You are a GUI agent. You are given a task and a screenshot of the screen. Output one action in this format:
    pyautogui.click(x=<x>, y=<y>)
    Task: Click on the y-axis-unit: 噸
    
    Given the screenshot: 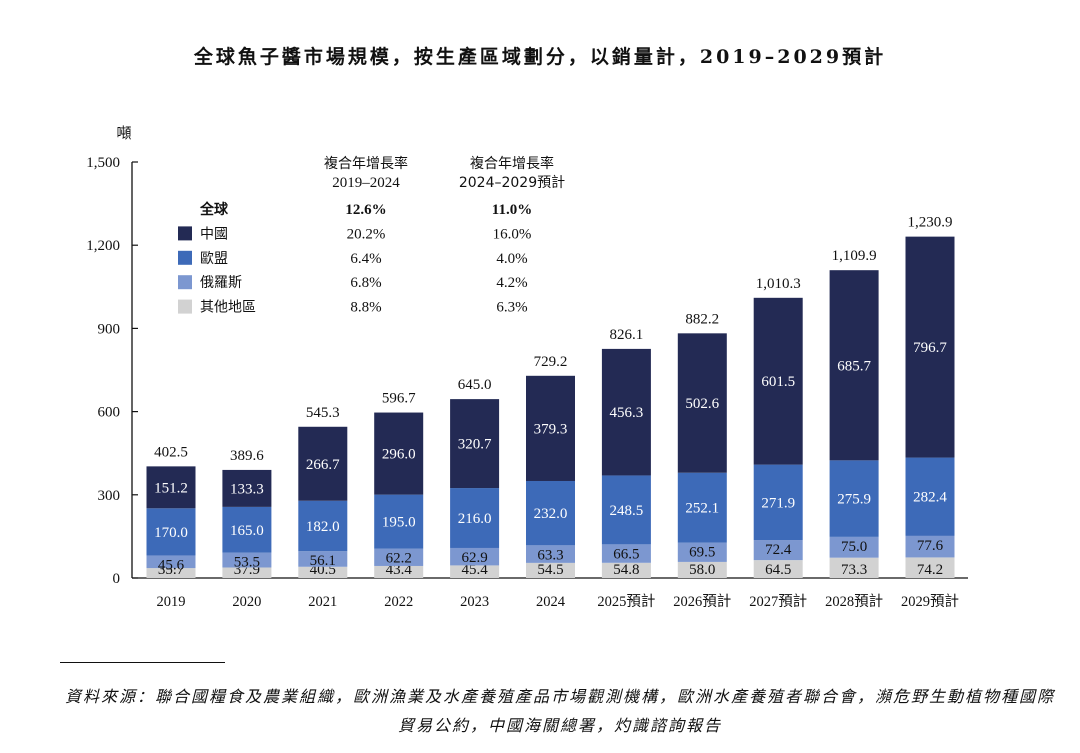 What is the action you would take?
    pyautogui.click(x=123, y=133)
    